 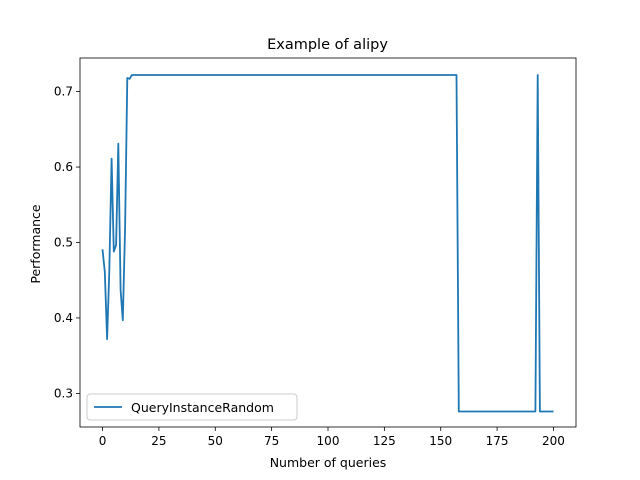 What do you see at coordinates (202, 407) in the screenshot?
I see `legend-label: QueryInstanceRandom` at bounding box center [202, 407].